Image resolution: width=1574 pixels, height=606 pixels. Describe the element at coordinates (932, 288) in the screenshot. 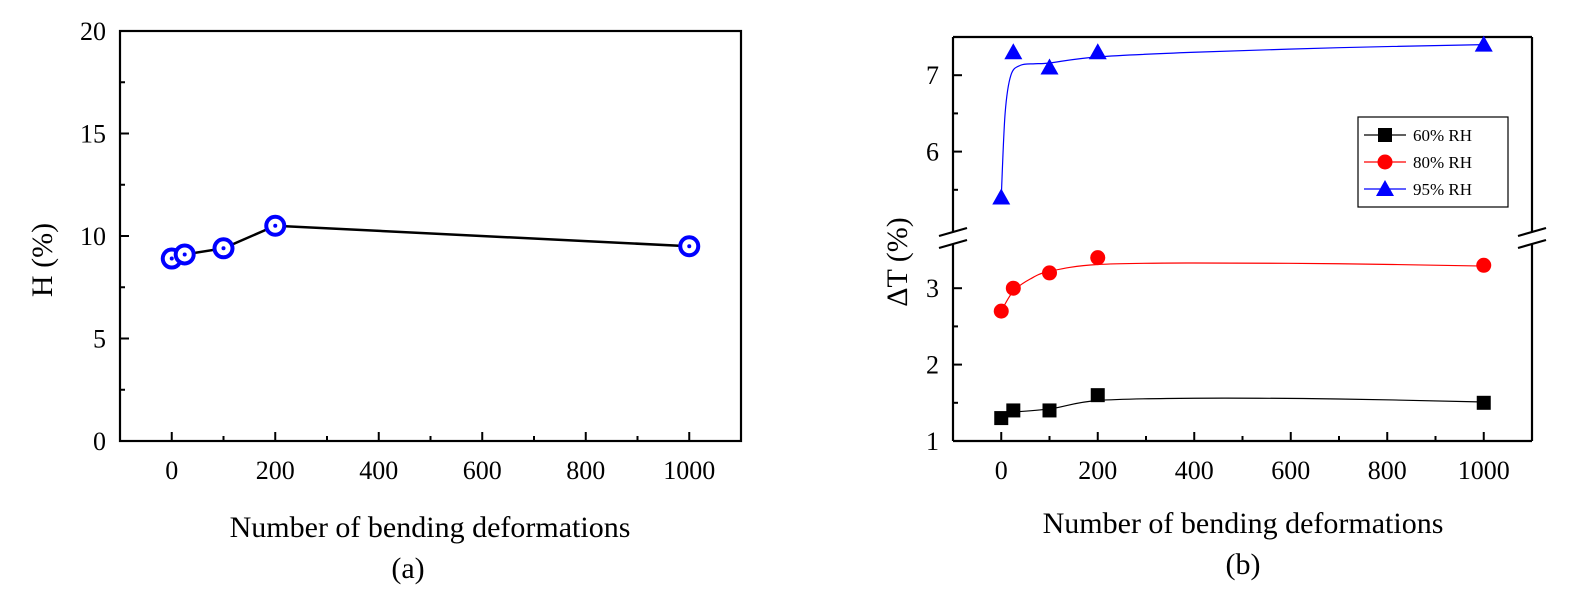

I see `y-tick-label-b: 3` at that location.